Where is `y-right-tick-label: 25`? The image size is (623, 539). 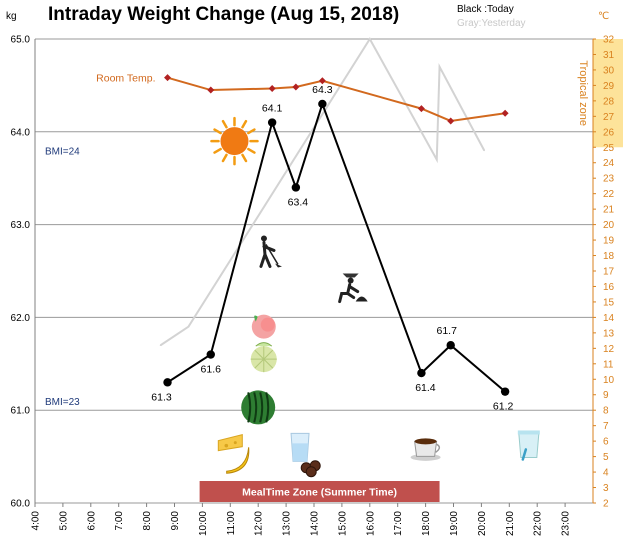
y-right-tick-label: 25 is located at coordinates (609, 148).